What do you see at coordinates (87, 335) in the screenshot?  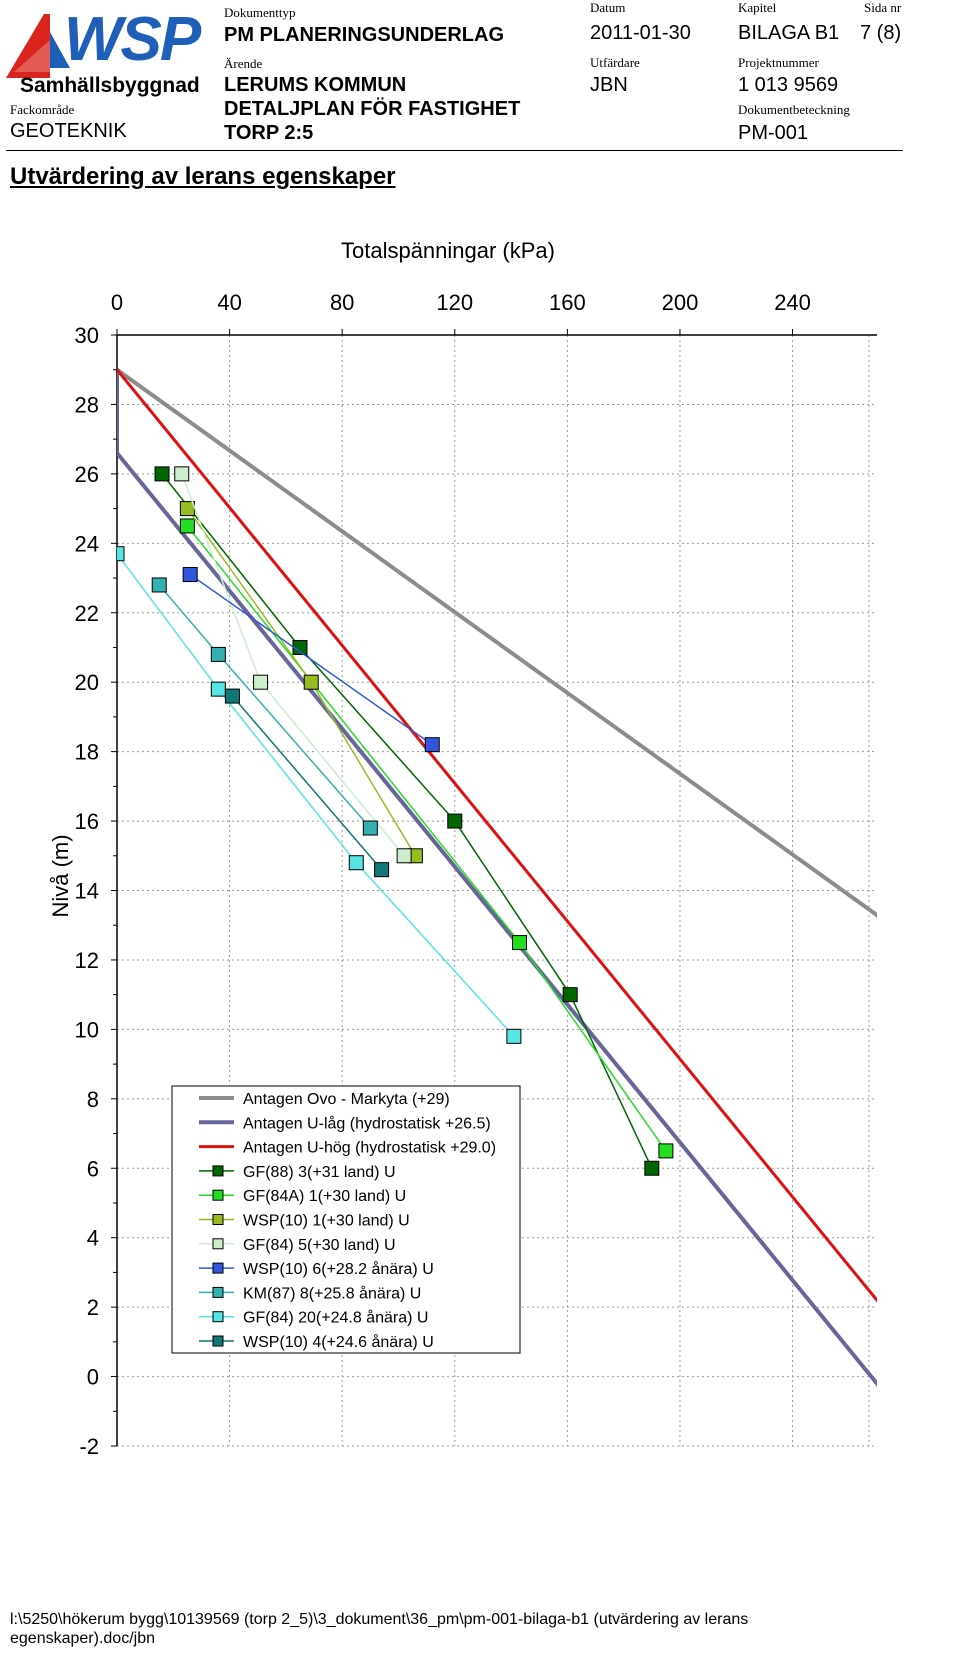 I see `y-tick-label: 30` at bounding box center [87, 335].